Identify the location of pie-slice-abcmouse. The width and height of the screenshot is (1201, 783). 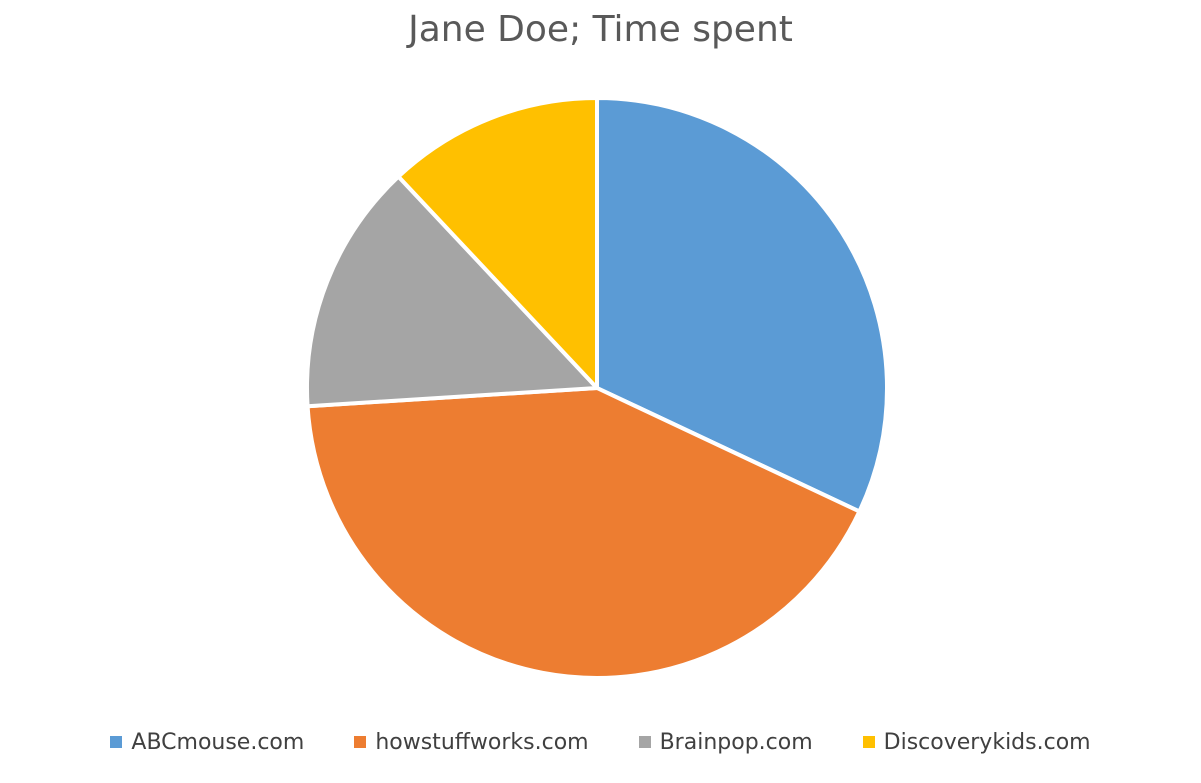
(742, 305).